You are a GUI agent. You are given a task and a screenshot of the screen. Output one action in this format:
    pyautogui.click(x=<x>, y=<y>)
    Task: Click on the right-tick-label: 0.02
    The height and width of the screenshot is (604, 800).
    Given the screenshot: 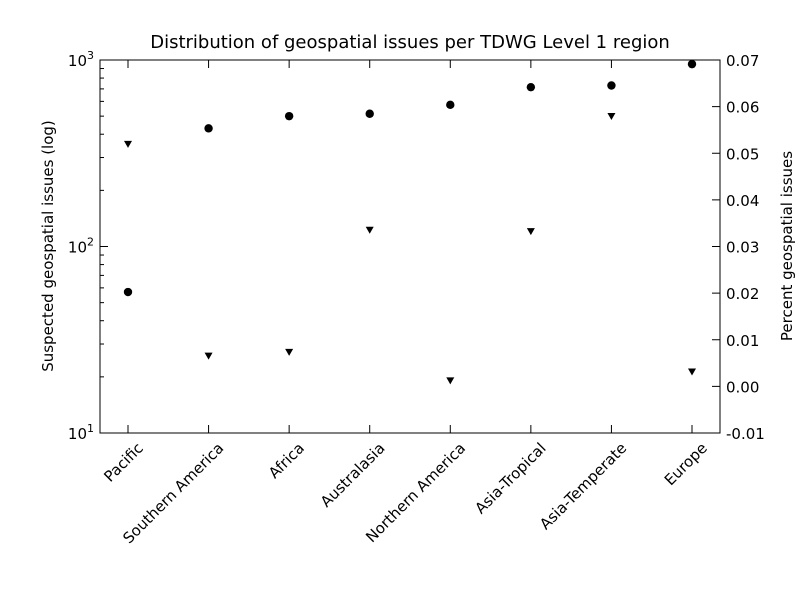 What is the action you would take?
    pyautogui.click(x=742, y=294)
    